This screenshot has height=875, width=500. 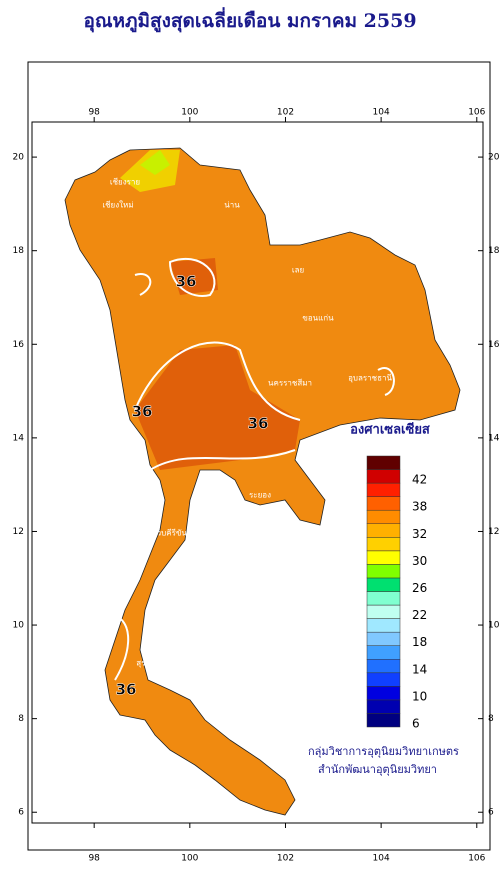 I want to click on cool-region, so click(x=155, y=162).